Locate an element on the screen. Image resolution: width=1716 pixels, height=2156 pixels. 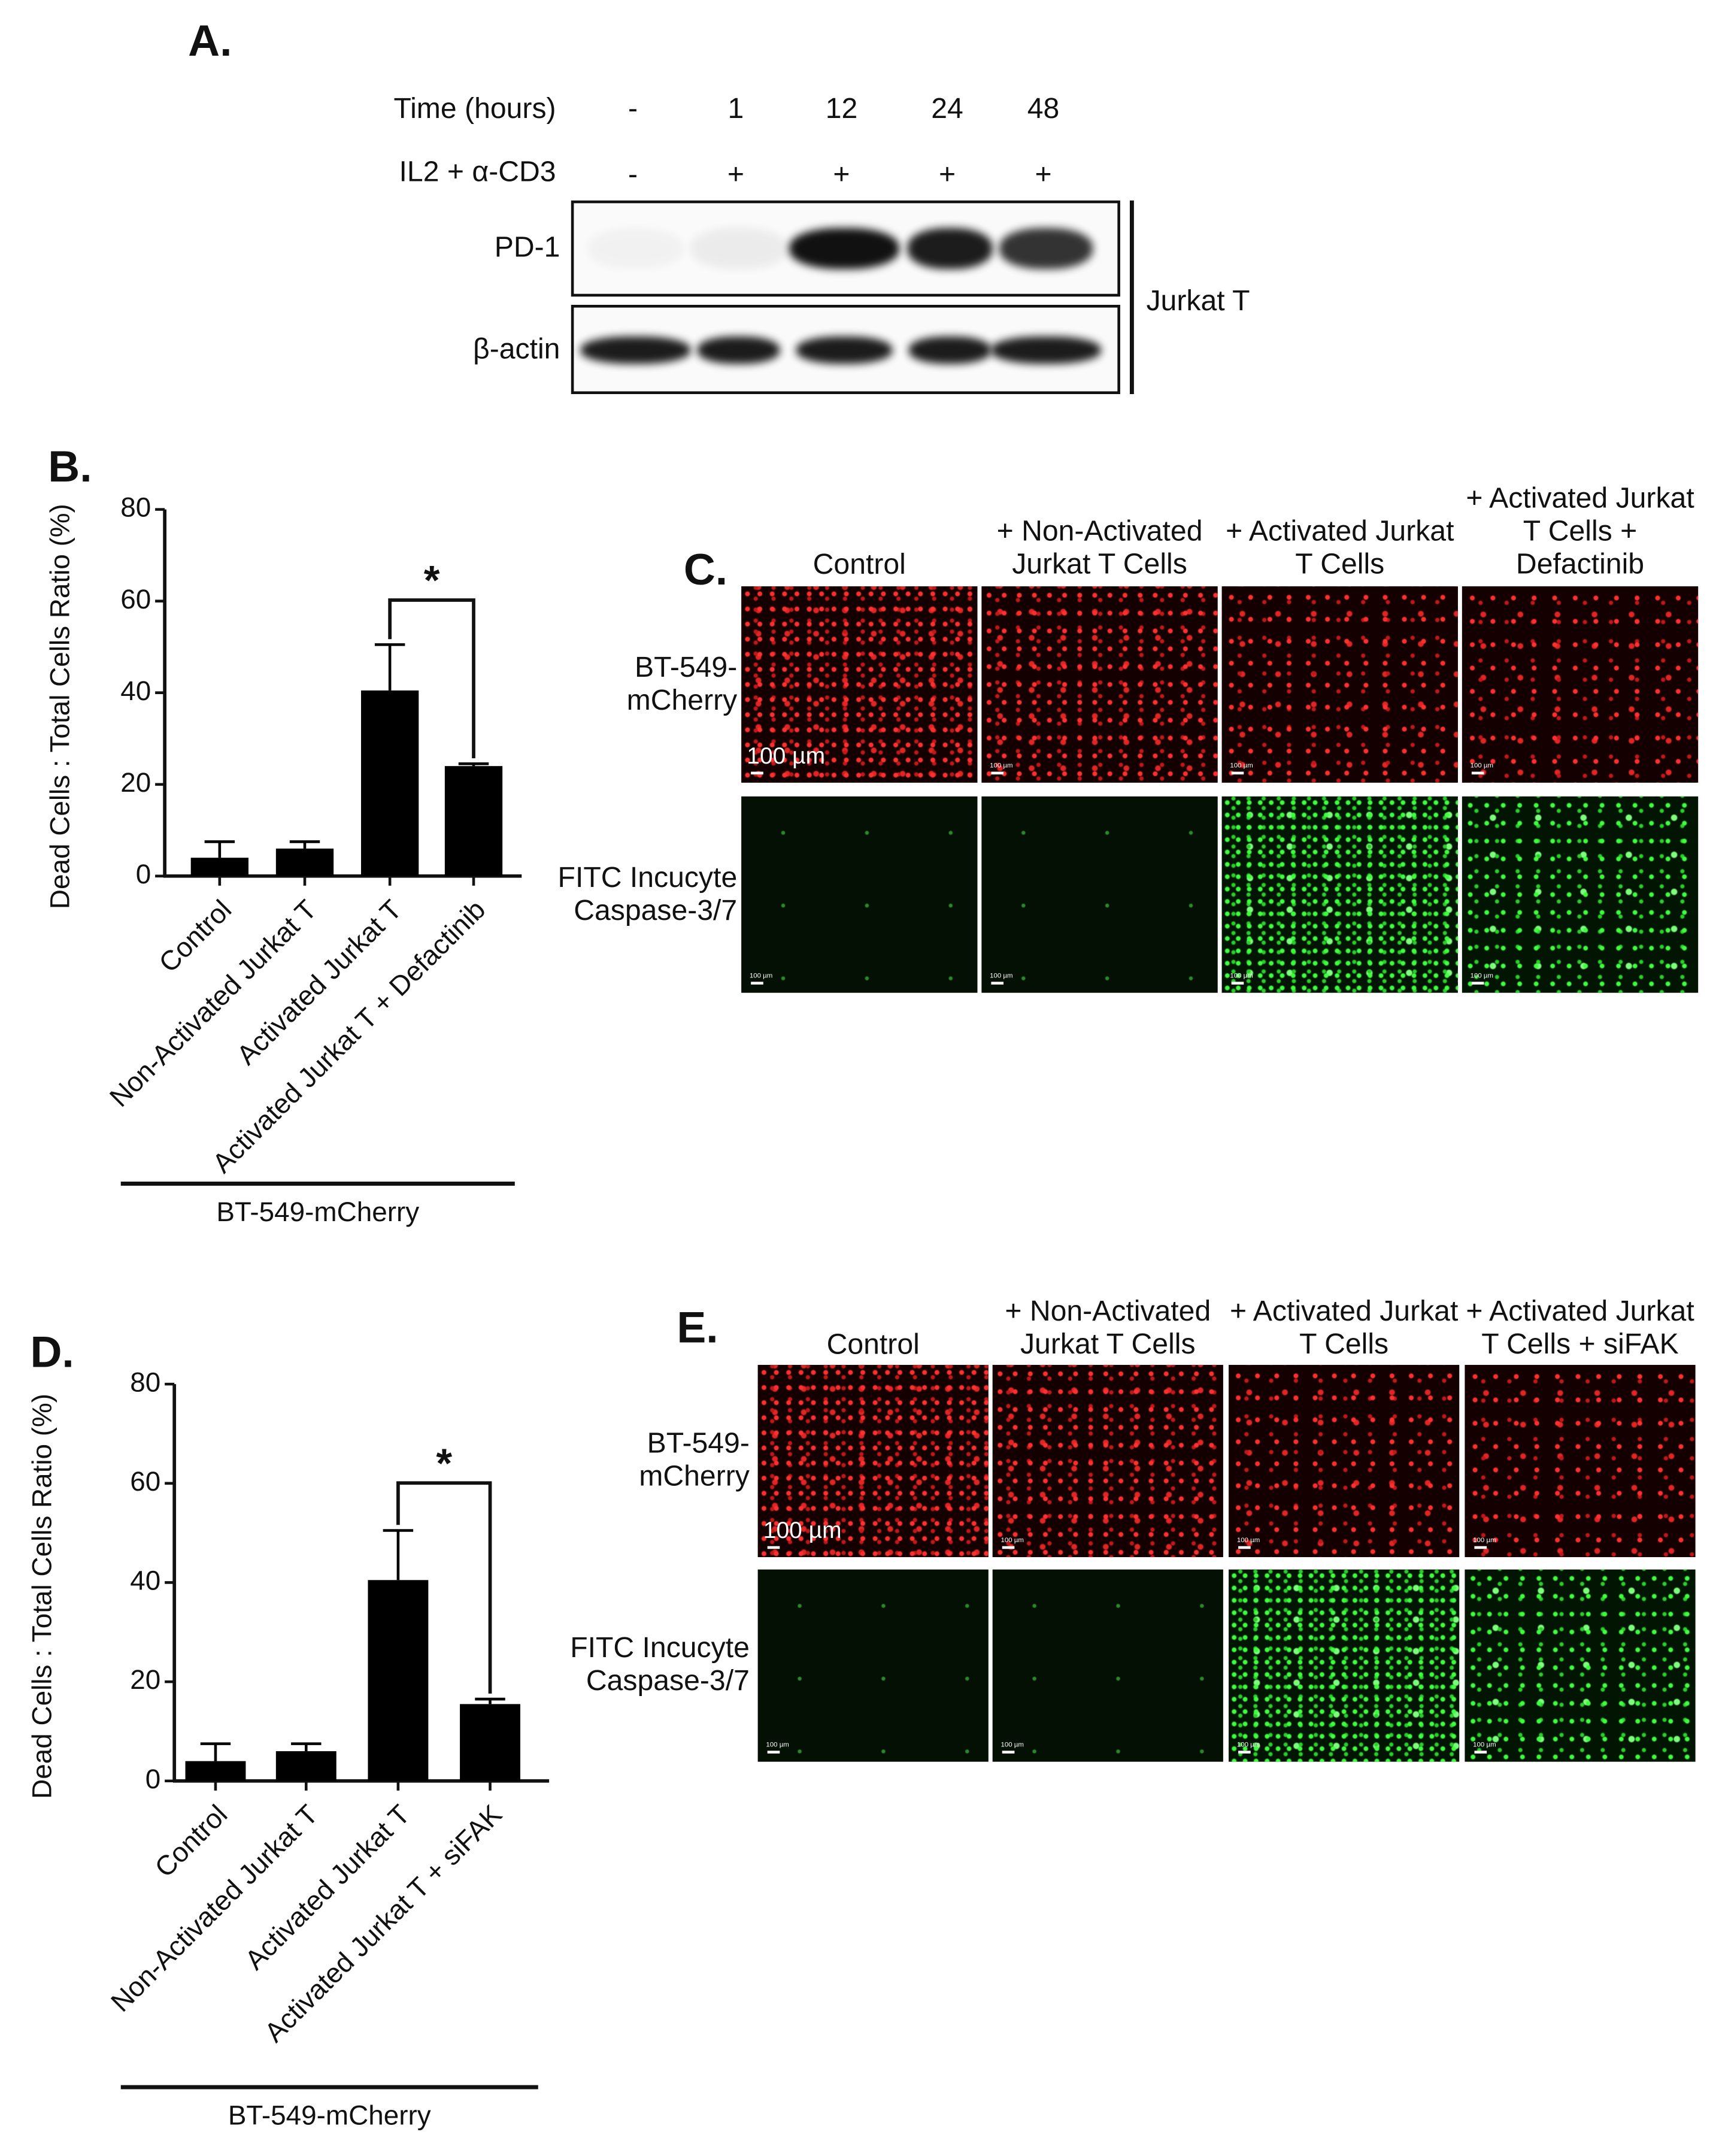
panel-label: E. is located at coordinates (697, 1327).